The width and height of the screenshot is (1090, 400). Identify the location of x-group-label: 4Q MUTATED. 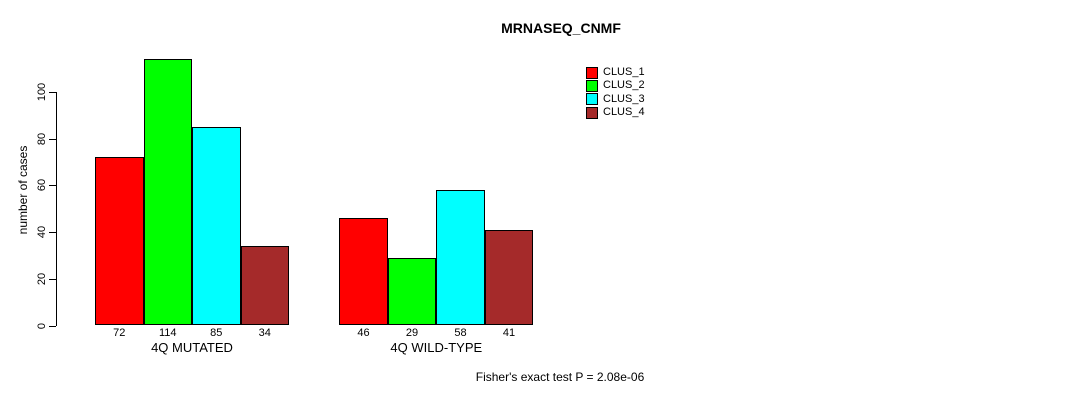
(192, 347).